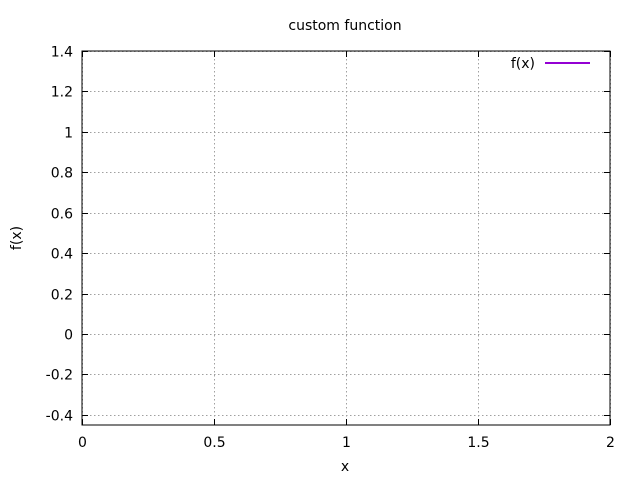 The height and width of the screenshot is (480, 640). Describe the element at coordinates (59, 417) in the screenshot. I see `y-tick-label: -0.4` at that location.